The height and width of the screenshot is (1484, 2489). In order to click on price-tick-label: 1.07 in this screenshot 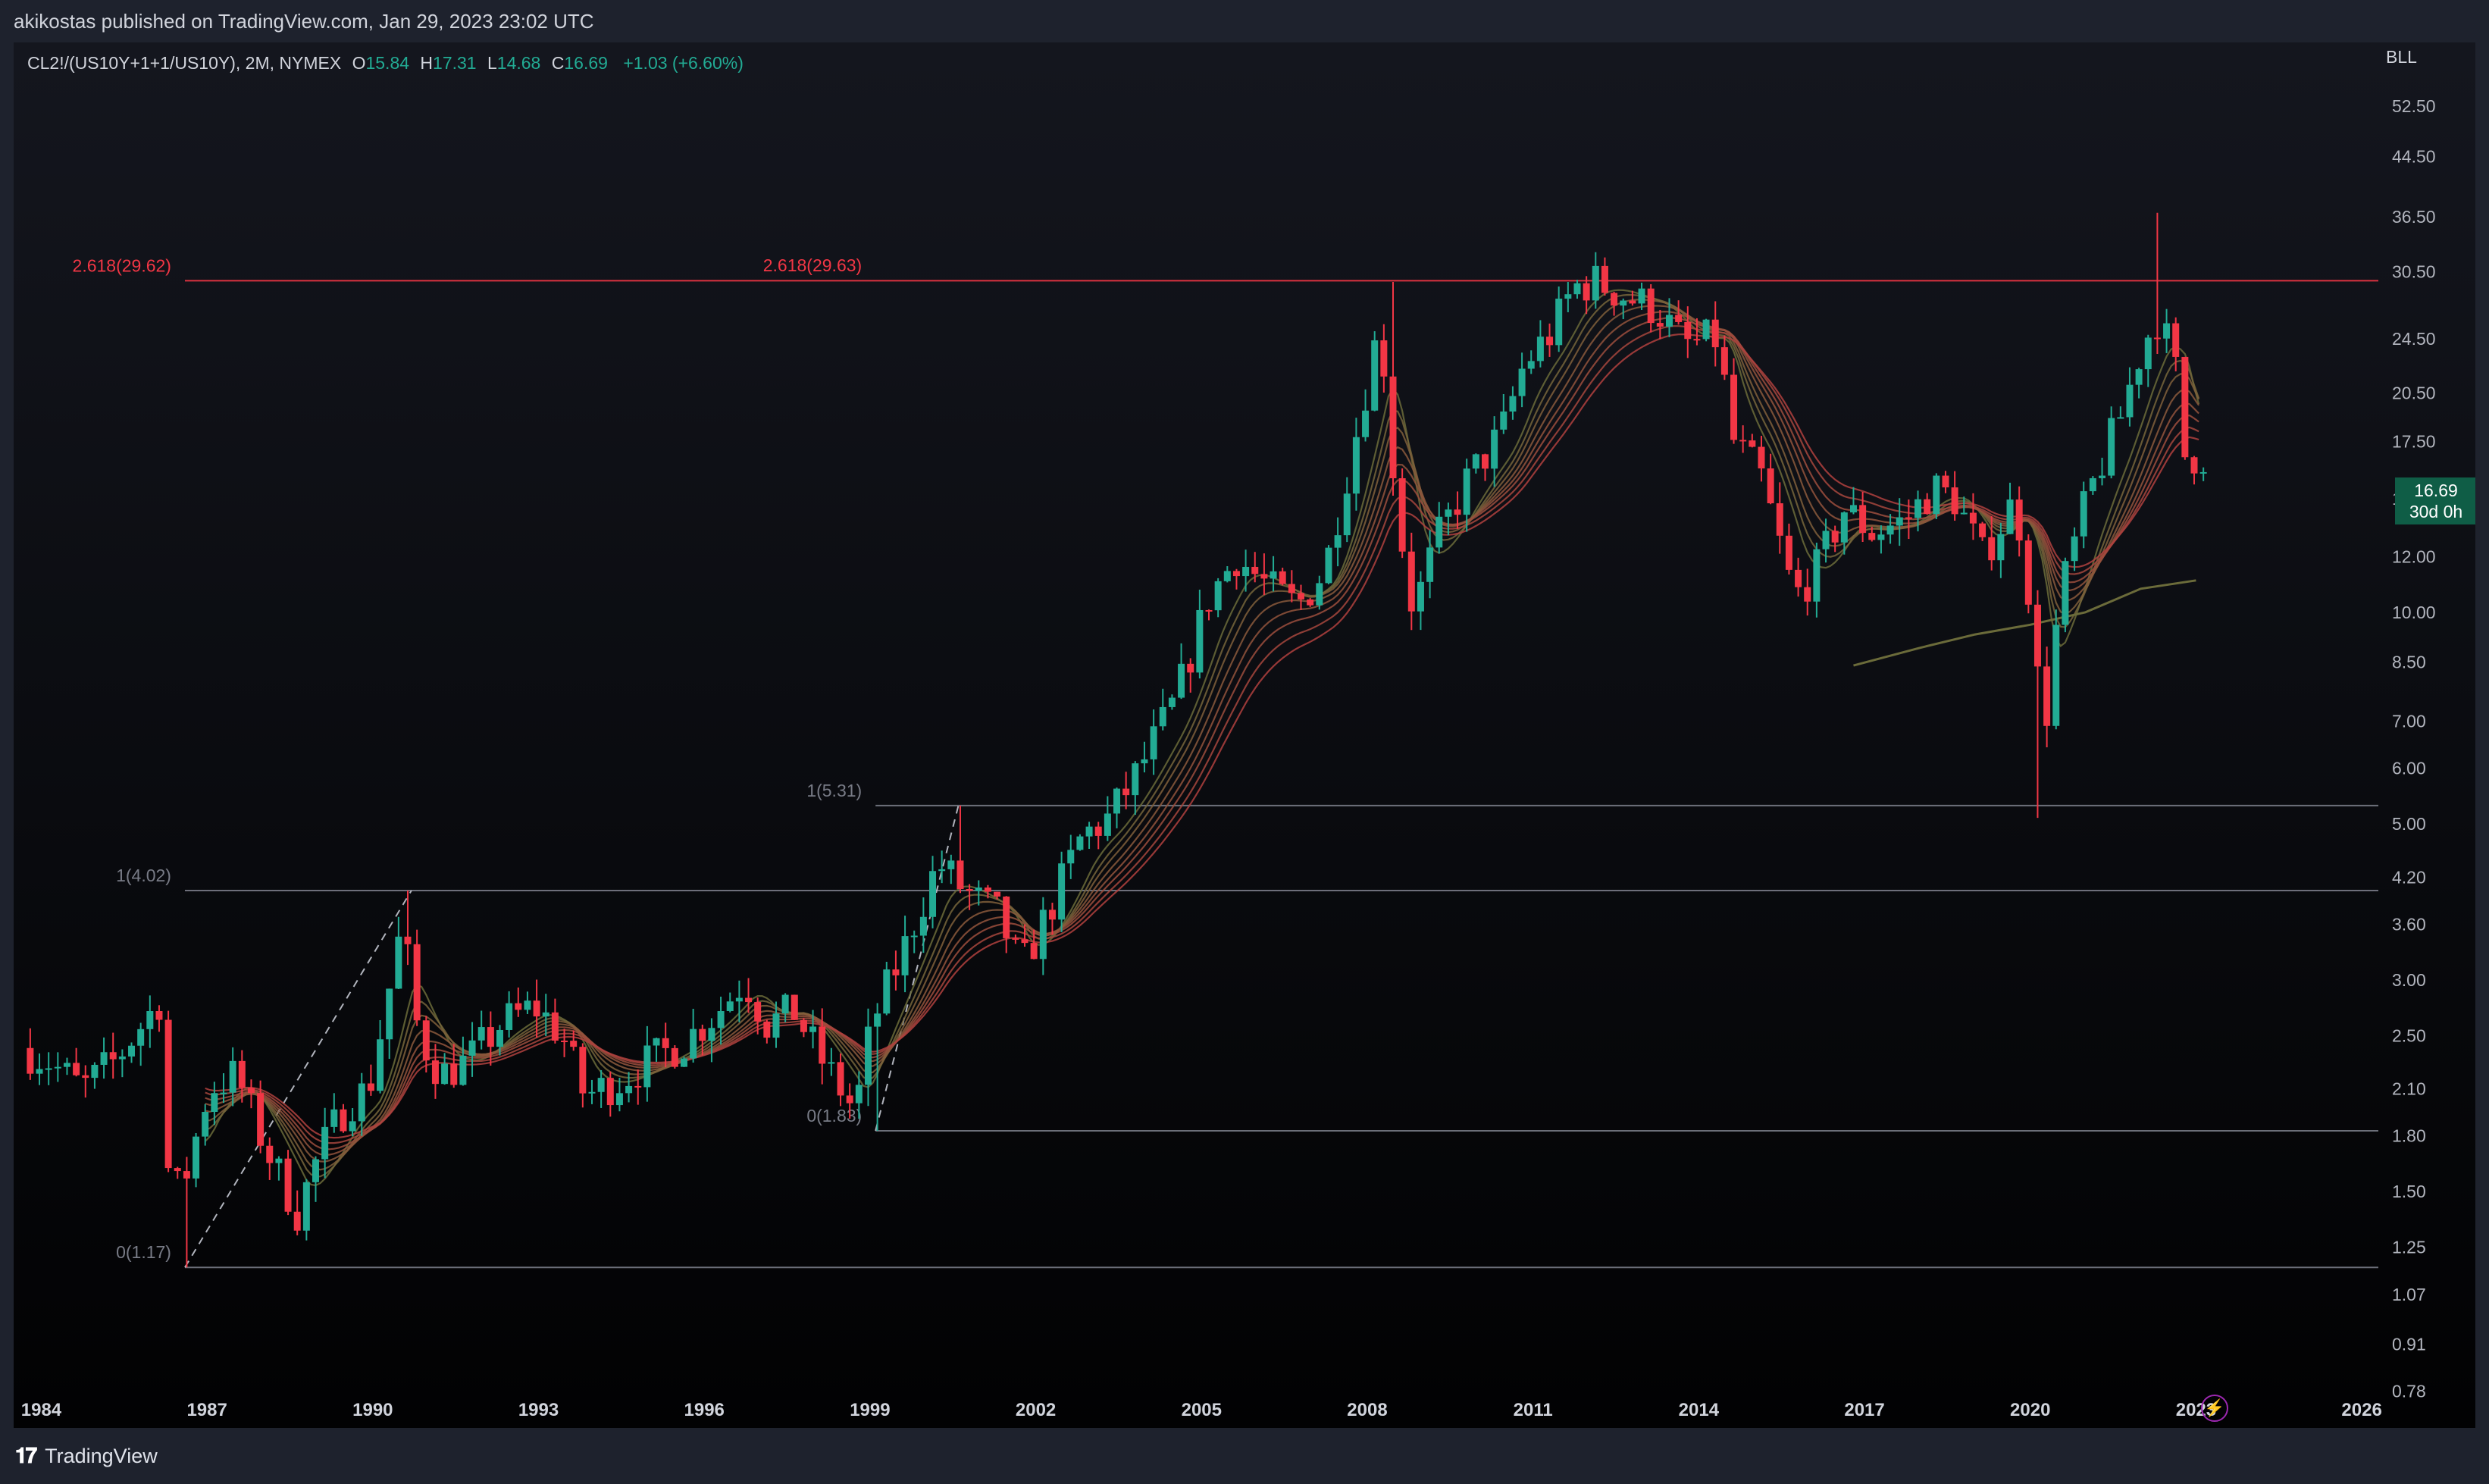, I will do `click(2409, 1295)`.